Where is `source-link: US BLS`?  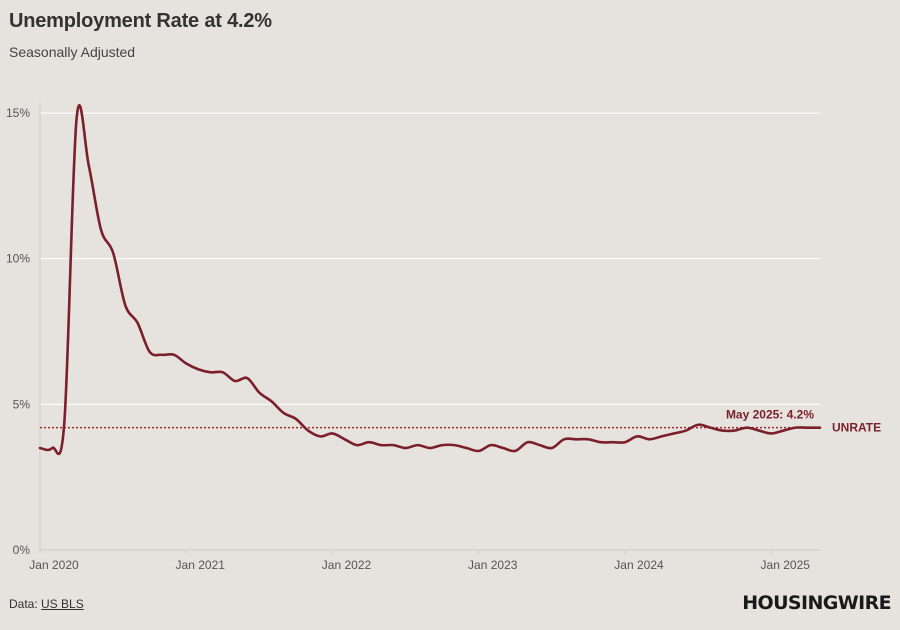
source-link: US BLS is located at coordinates (62, 604).